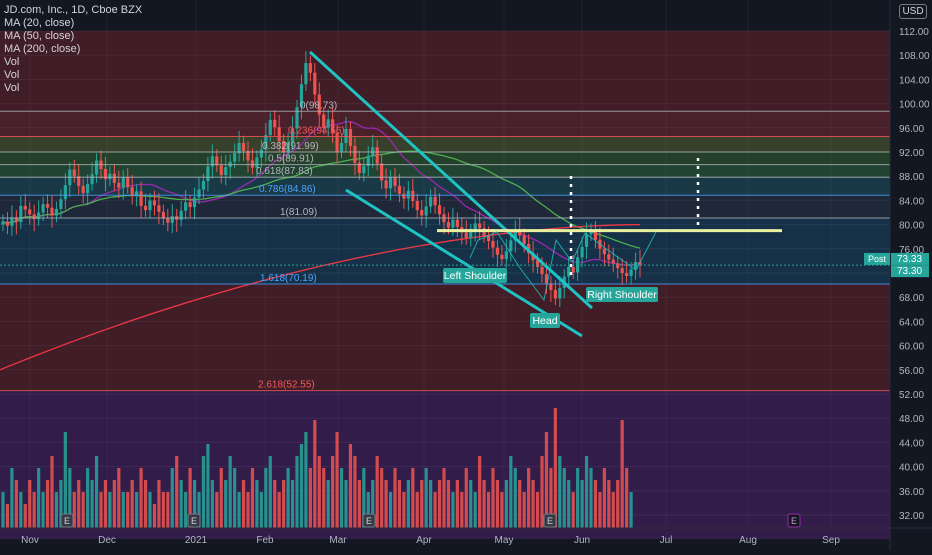 The width and height of the screenshot is (932, 555). What do you see at coordinates (622, 295) in the screenshot?
I see `right-shoulder-label: Right Shoulder` at bounding box center [622, 295].